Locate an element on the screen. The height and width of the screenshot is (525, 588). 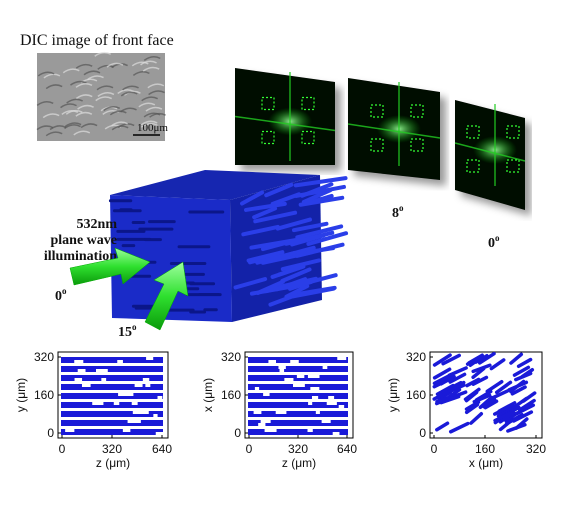
dic-texture is located at coordinates (101, 94).